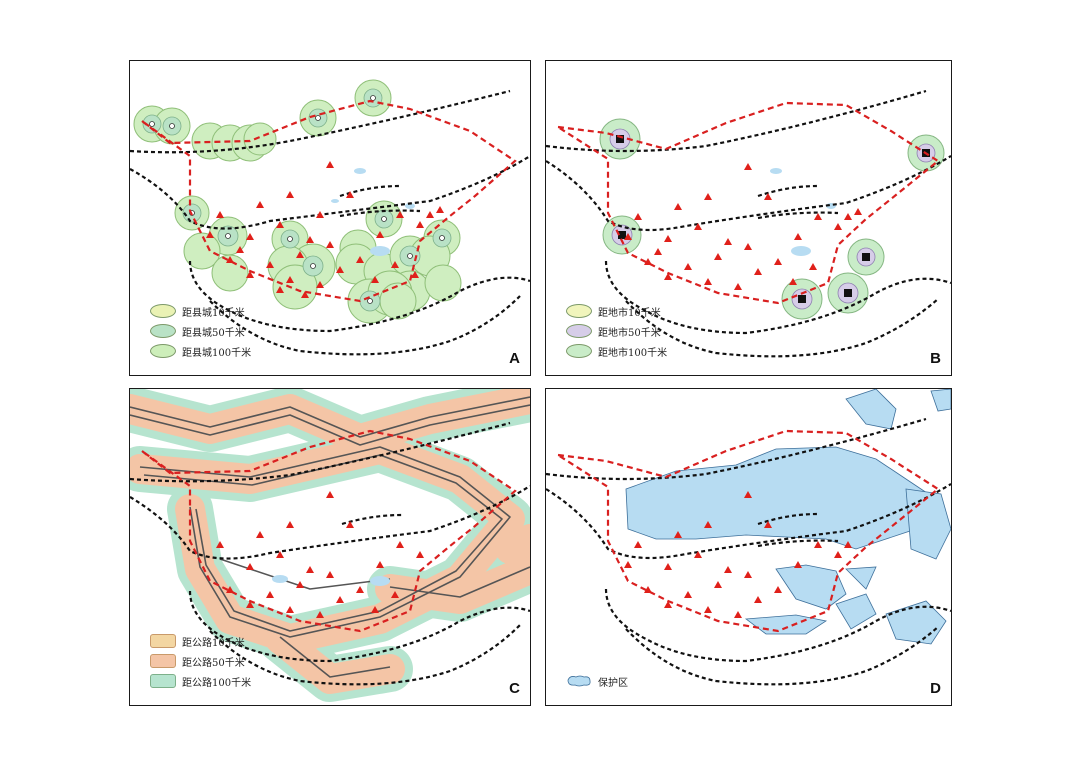 Image resolution: width=1080 pixels, height=764 pixels. I want to click on legend-item: 距县城50千米, so click(200, 331).